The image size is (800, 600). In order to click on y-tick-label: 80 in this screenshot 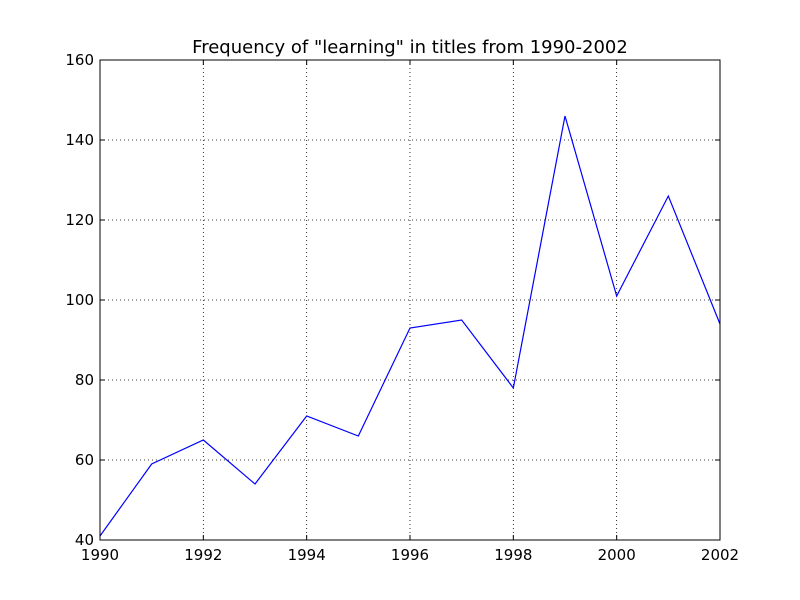, I will do `click(84, 380)`.